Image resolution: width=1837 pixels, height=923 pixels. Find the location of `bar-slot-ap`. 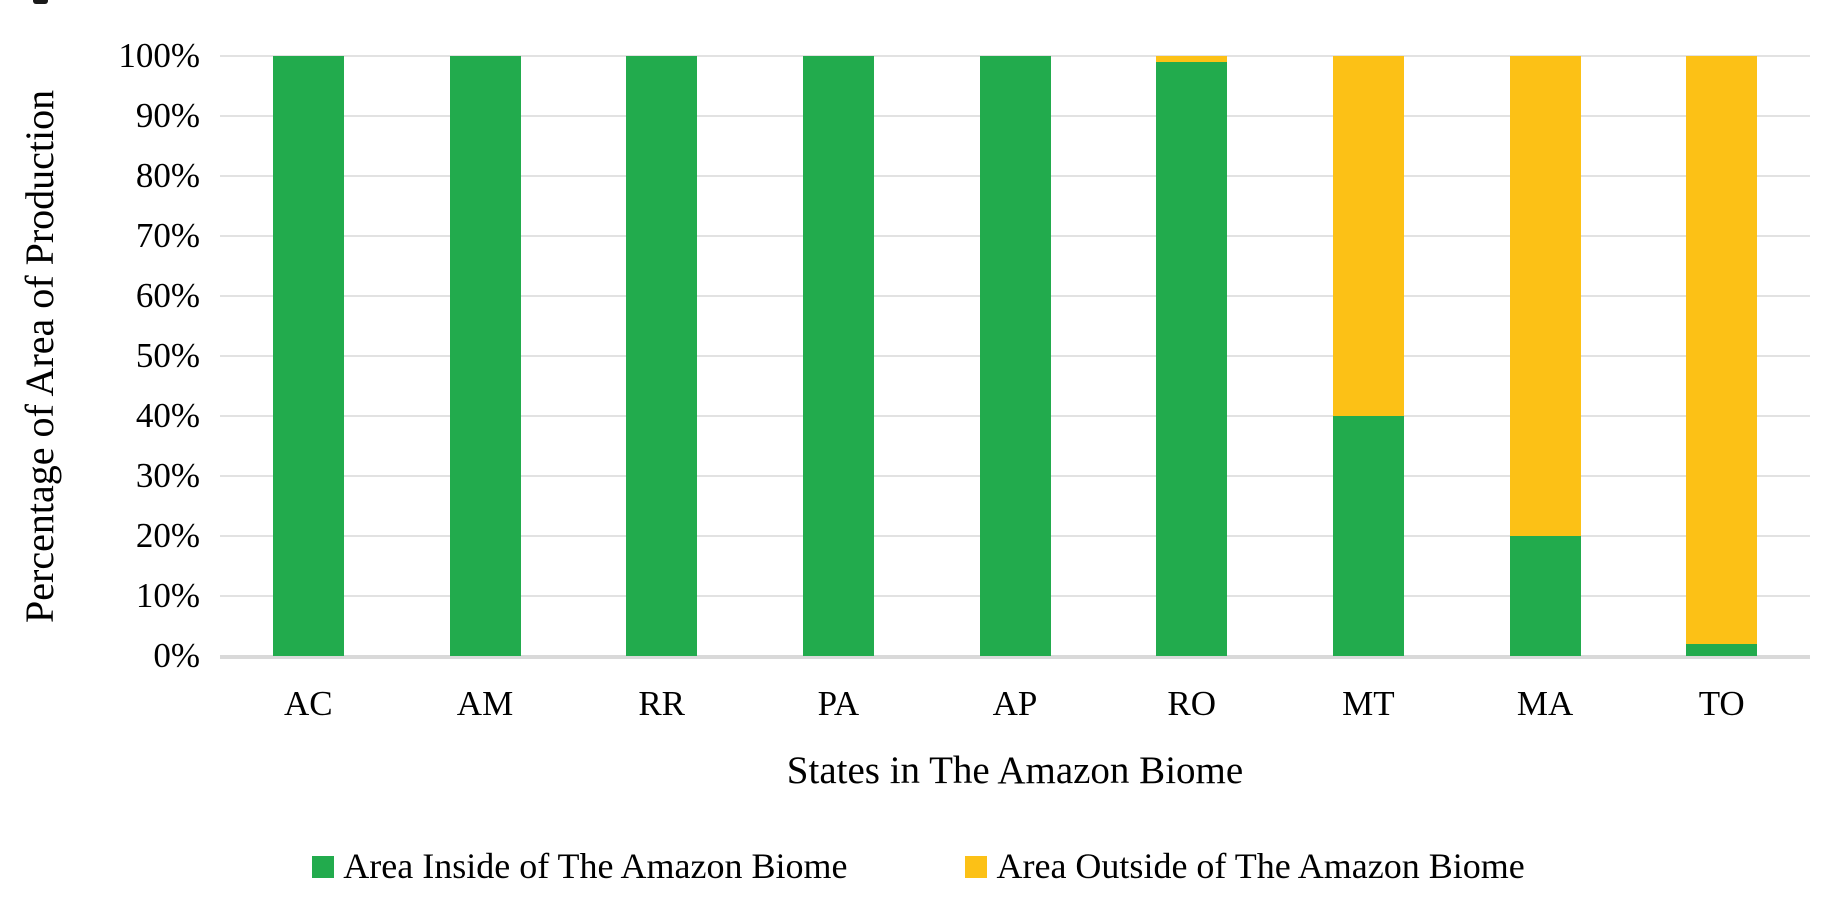

bar-slot-ap is located at coordinates (1015, 356).